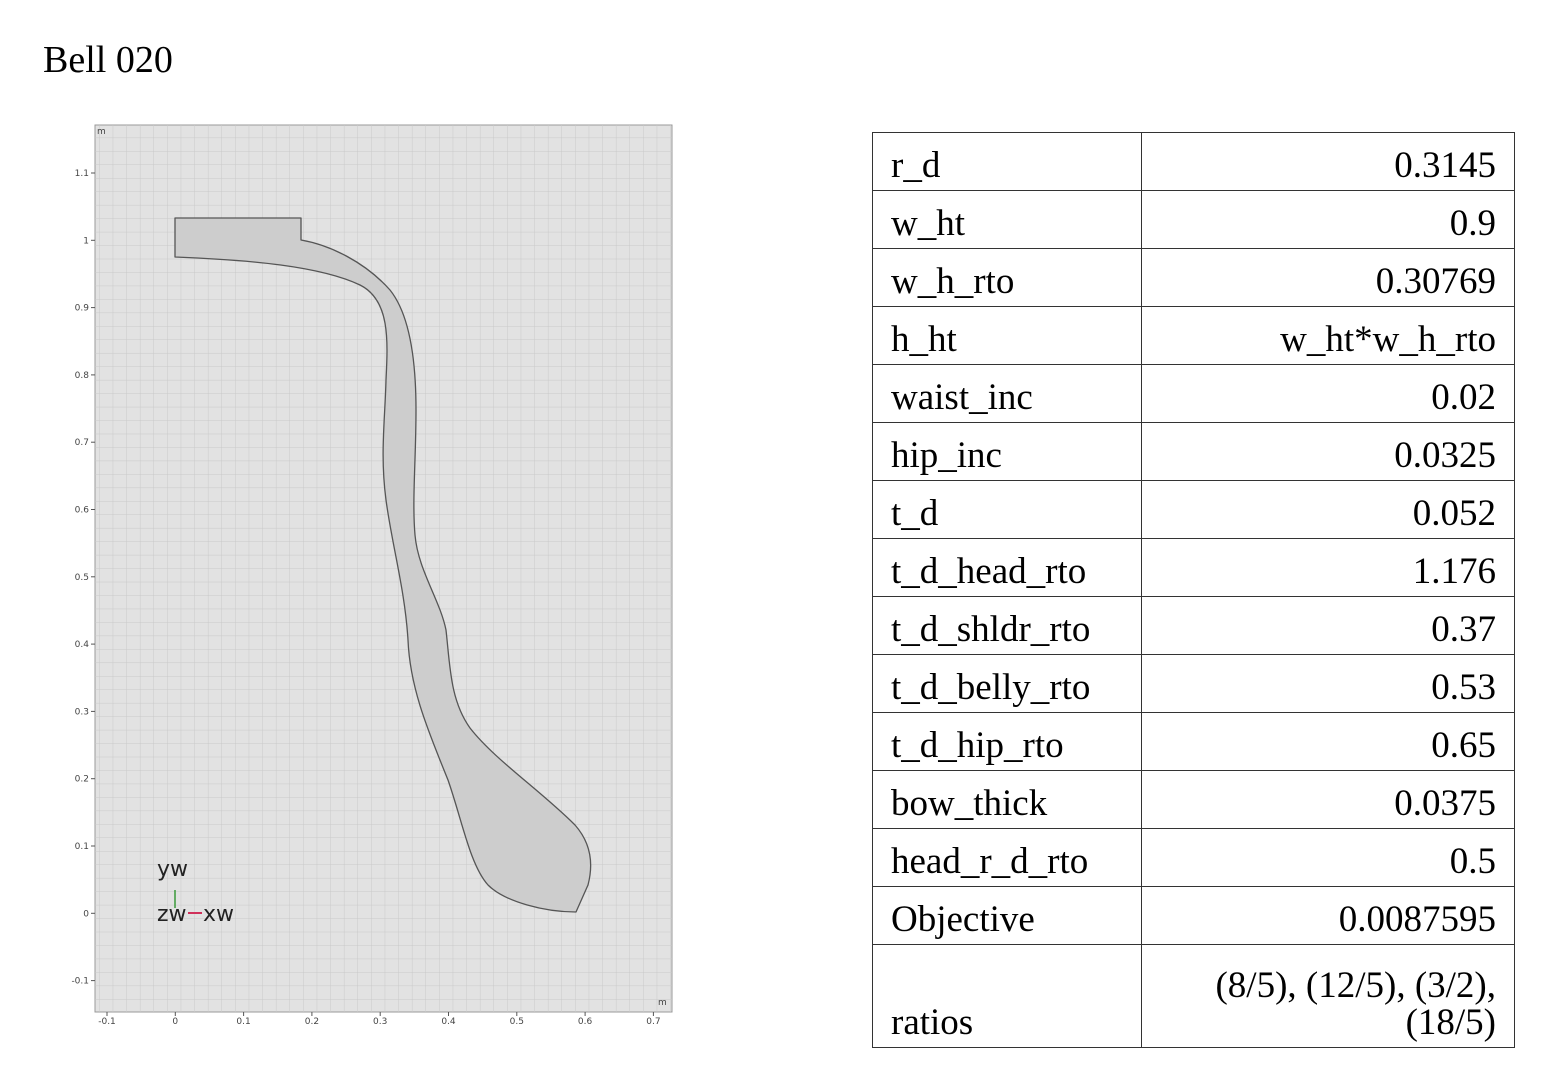 This screenshot has height=1070, width=1552. I want to click on table-row-ratios: ratios (8/5), (12/5), (3/2), (18/5), so click(1193, 996).